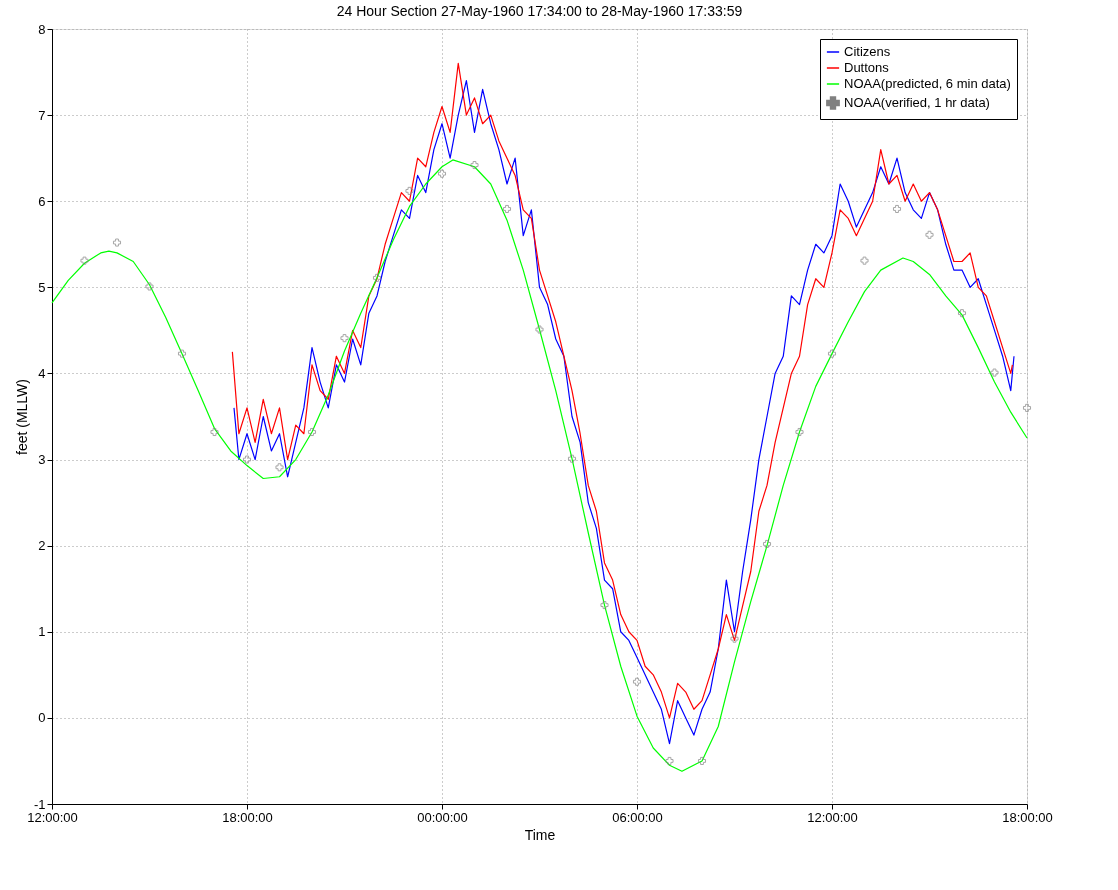 Image resolution: width=1118 pixels, height=890 pixels. I want to click on y-tick-label: 2, so click(42, 546).